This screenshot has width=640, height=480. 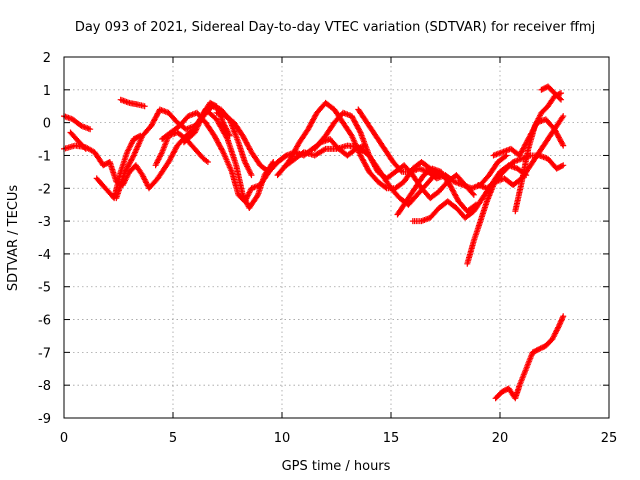 What do you see at coordinates (44, 353) in the screenshot?
I see `y-tick-label: -7` at bounding box center [44, 353].